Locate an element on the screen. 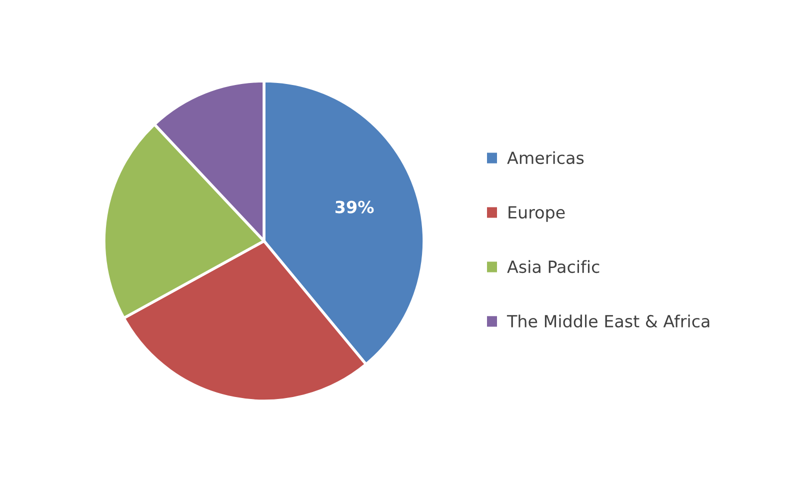 The width and height of the screenshot is (800, 482). legend-label: Asia Pacific is located at coordinates (553, 267).